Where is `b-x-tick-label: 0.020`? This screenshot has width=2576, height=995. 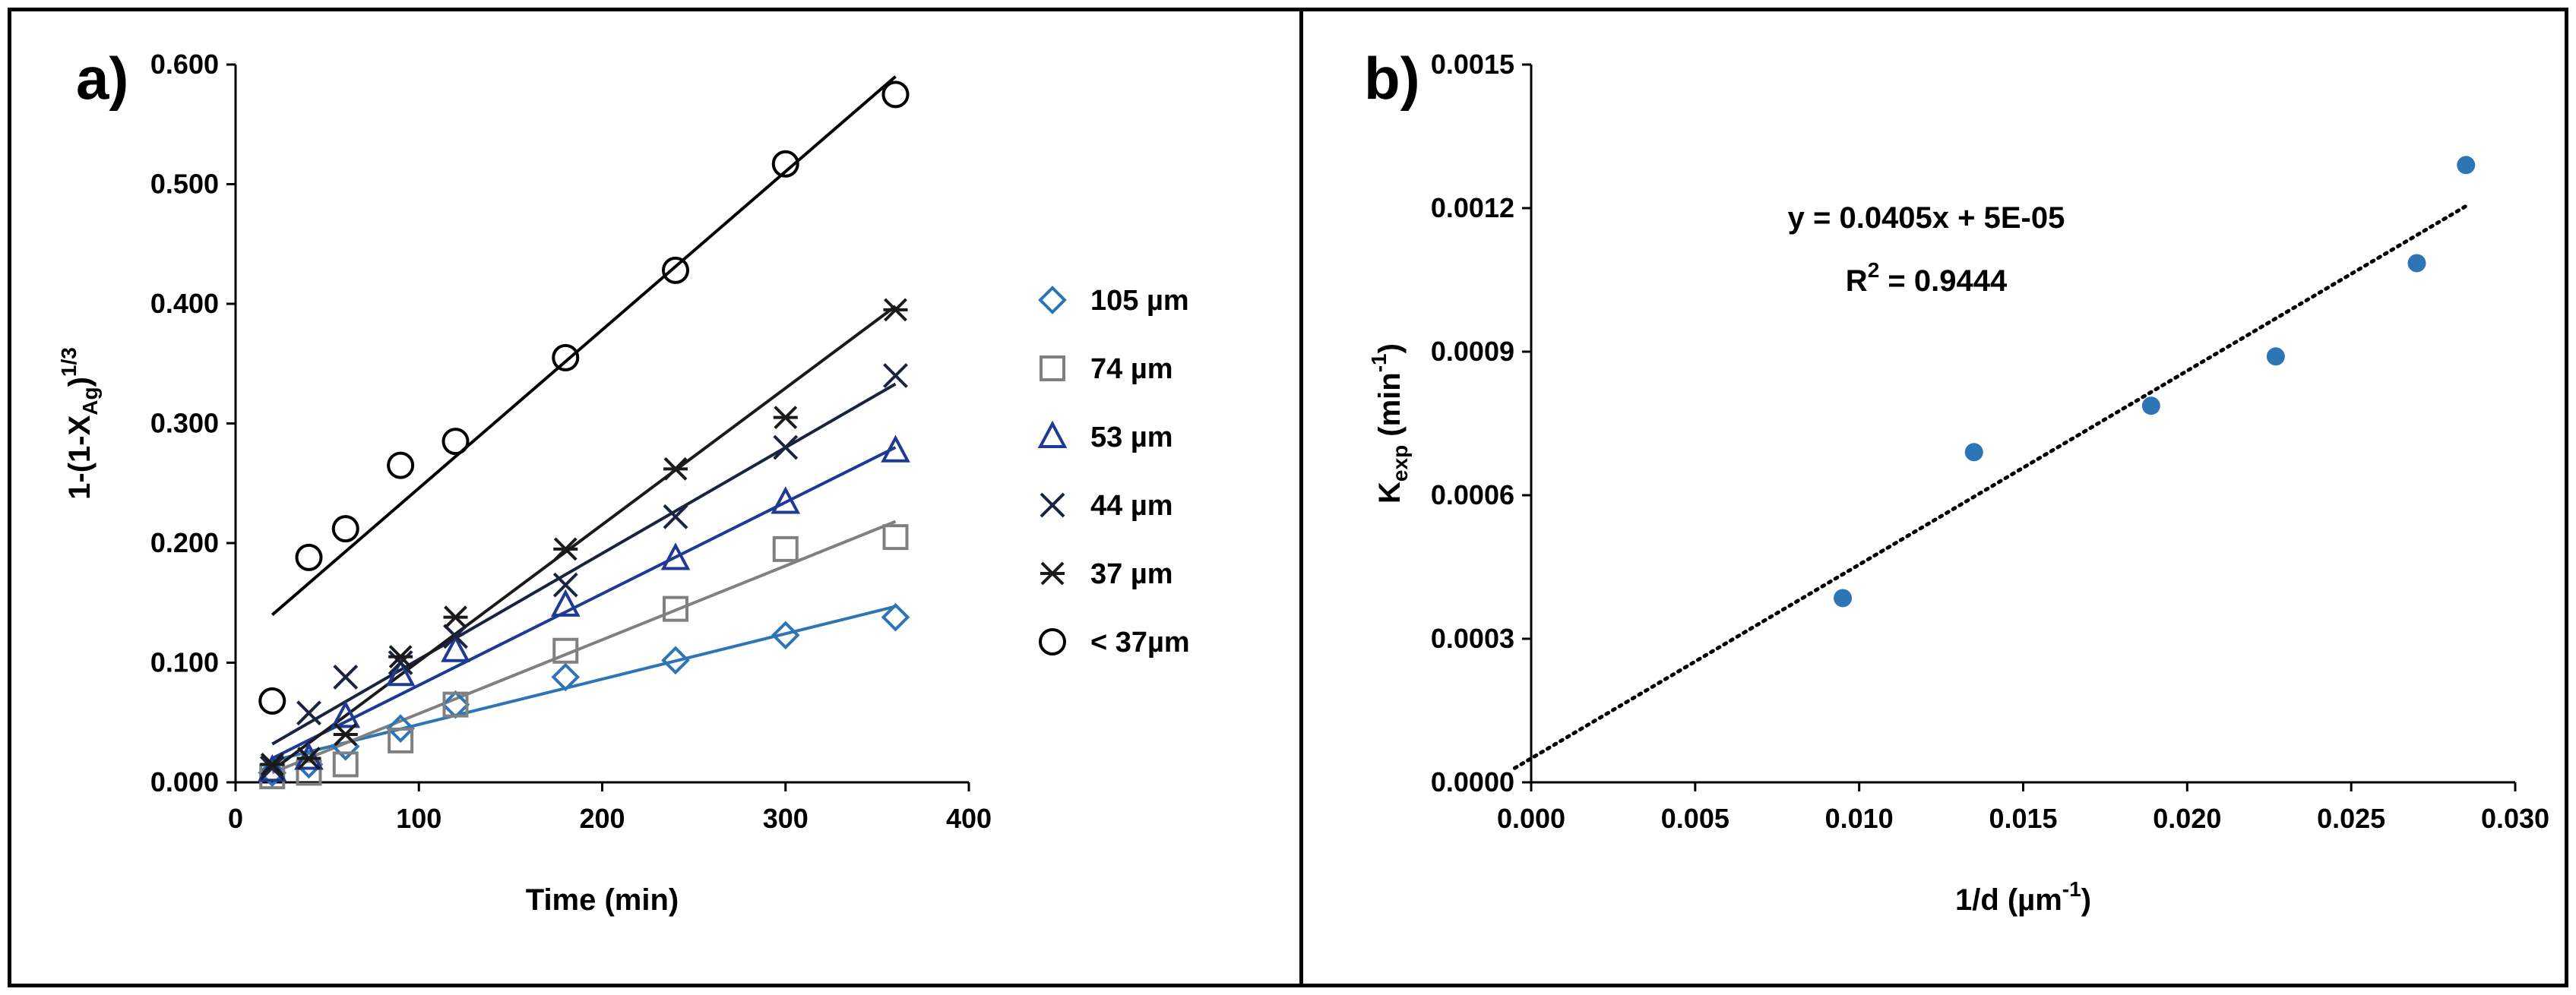
b-x-tick-label: 0.020 is located at coordinates (2187, 818).